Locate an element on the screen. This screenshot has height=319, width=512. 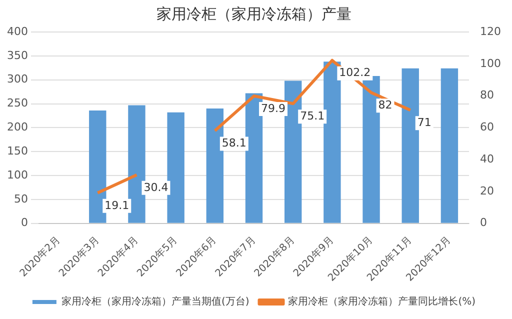
y-tick-label: 150 is located at coordinates (17, 151).